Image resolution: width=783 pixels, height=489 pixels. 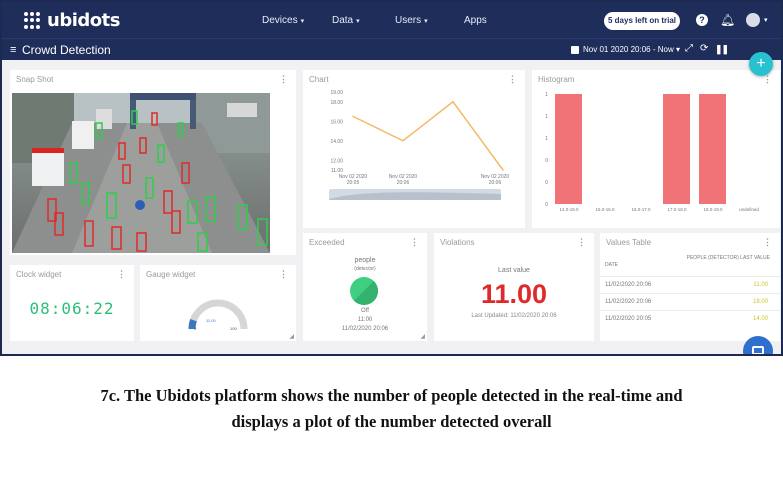 I want to click on y-tick-label: 12.00, so click(x=336, y=161).